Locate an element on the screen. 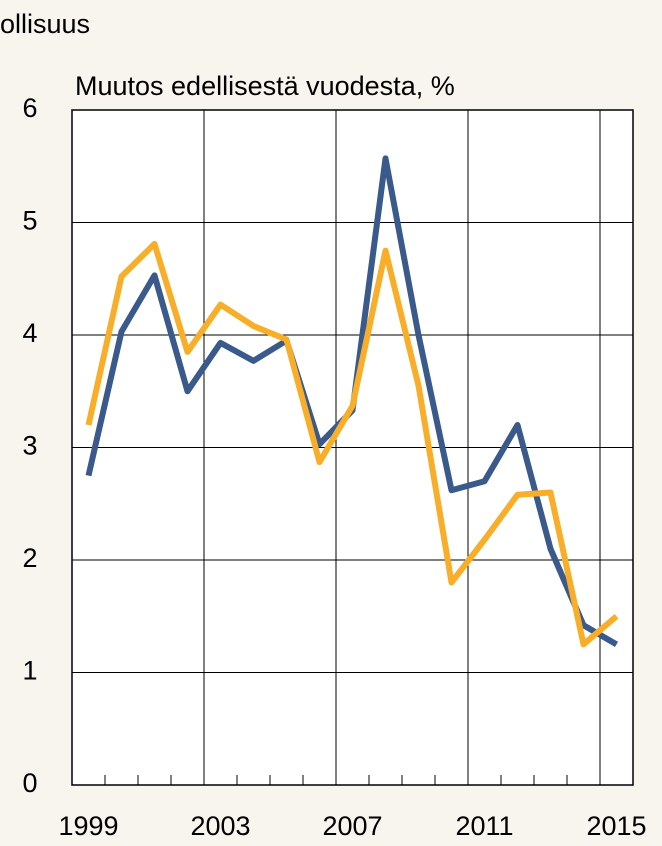 The image size is (662, 846). y-tick-label: 5 is located at coordinates (29, 221).